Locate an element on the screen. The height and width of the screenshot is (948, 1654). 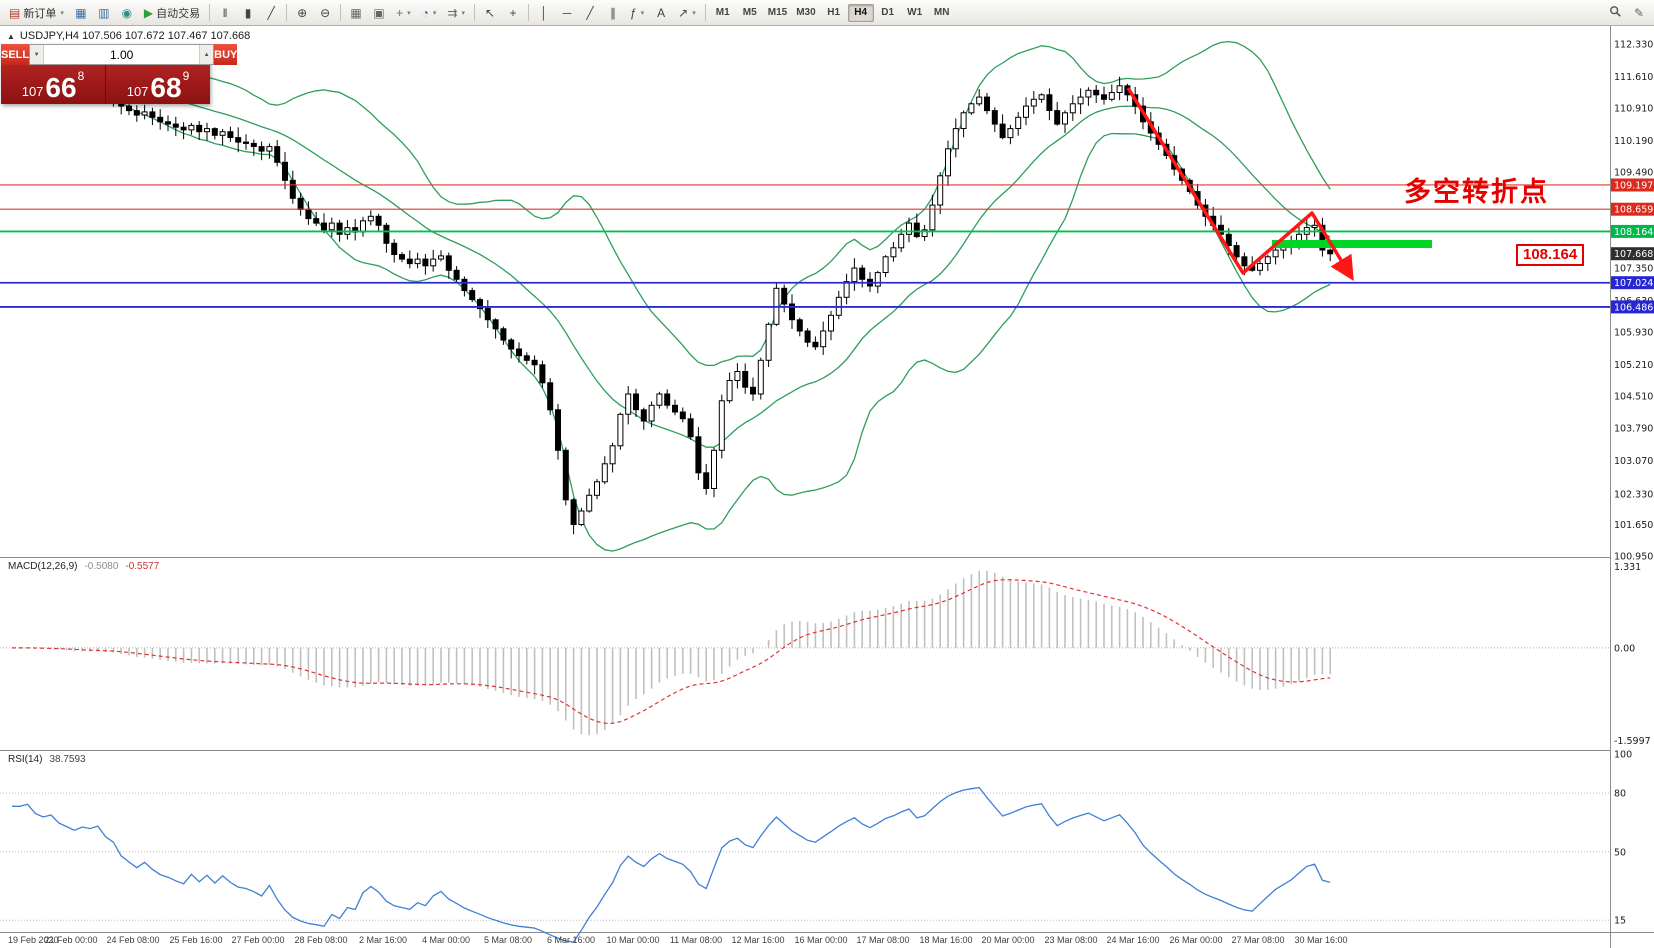
volume-decrease-button: ▼ is located at coordinates (37, 54).